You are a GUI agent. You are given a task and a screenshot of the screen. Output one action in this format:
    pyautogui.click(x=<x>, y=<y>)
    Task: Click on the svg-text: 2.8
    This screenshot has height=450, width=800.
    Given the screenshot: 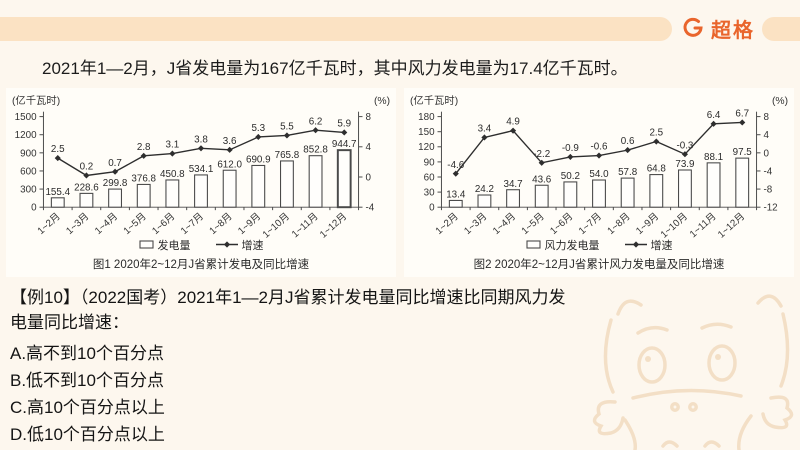 What is the action you would take?
    pyautogui.click(x=144, y=147)
    